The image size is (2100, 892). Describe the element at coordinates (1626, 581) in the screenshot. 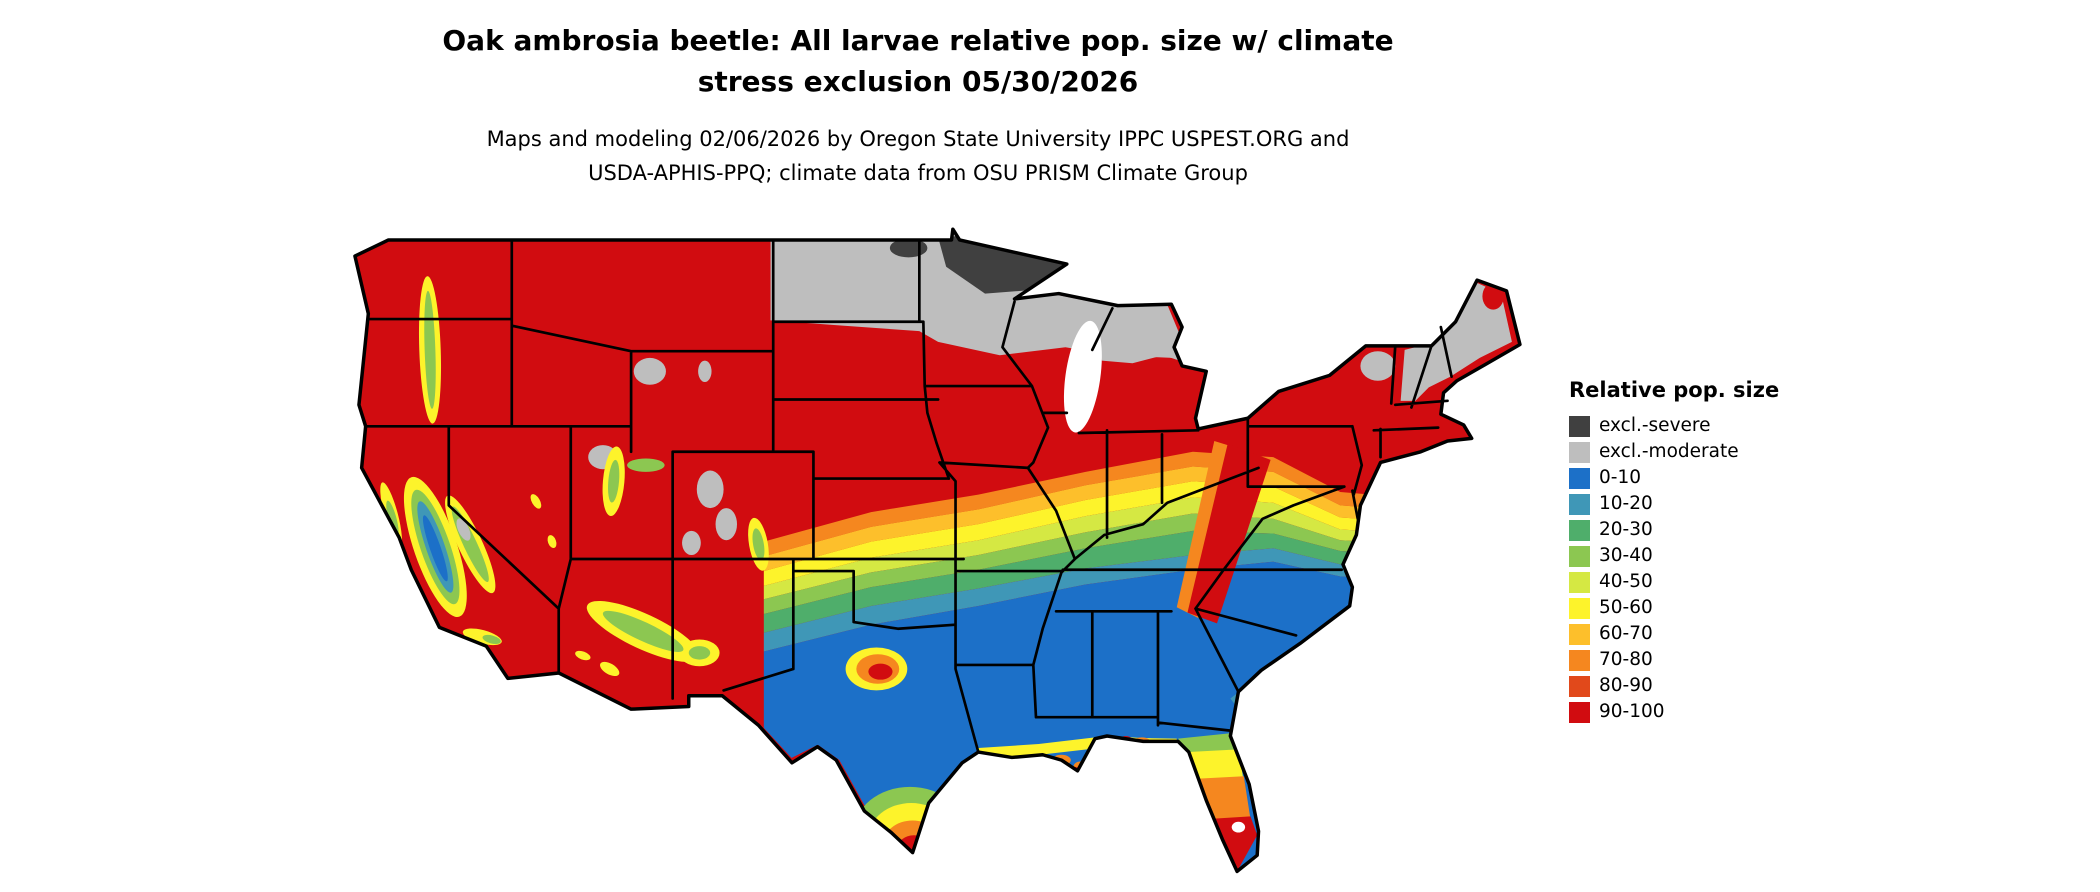

I see `legend-label: 40-50` at that location.